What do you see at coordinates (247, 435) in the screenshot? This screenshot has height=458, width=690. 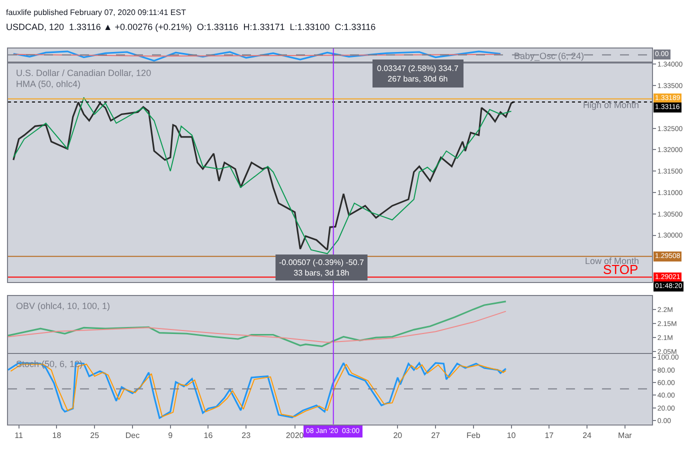 I see `x-tick-label: 23` at bounding box center [247, 435].